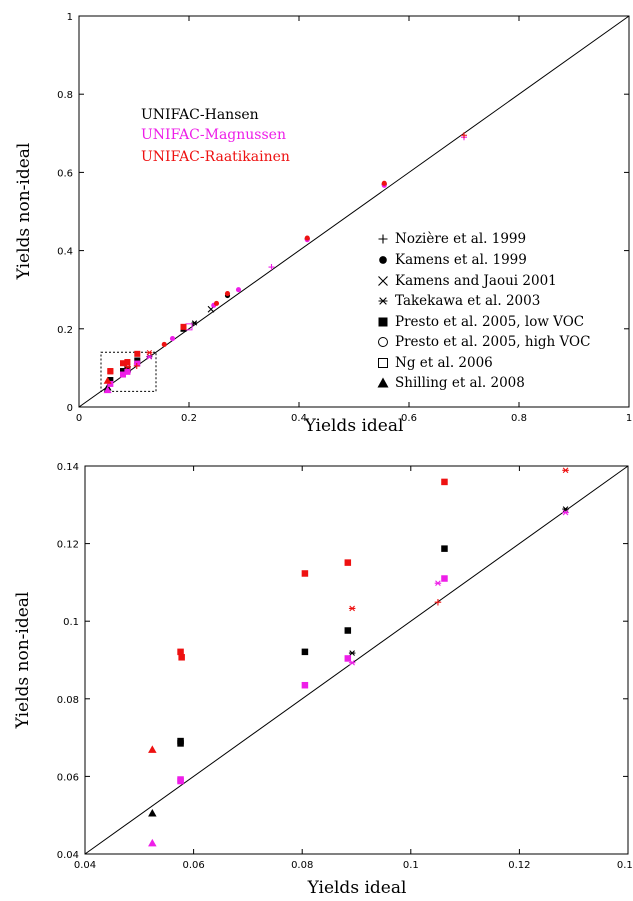 The width and height of the screenshot is (633, 901). I want to click on y-tick-label: 1, so click(70, 17).